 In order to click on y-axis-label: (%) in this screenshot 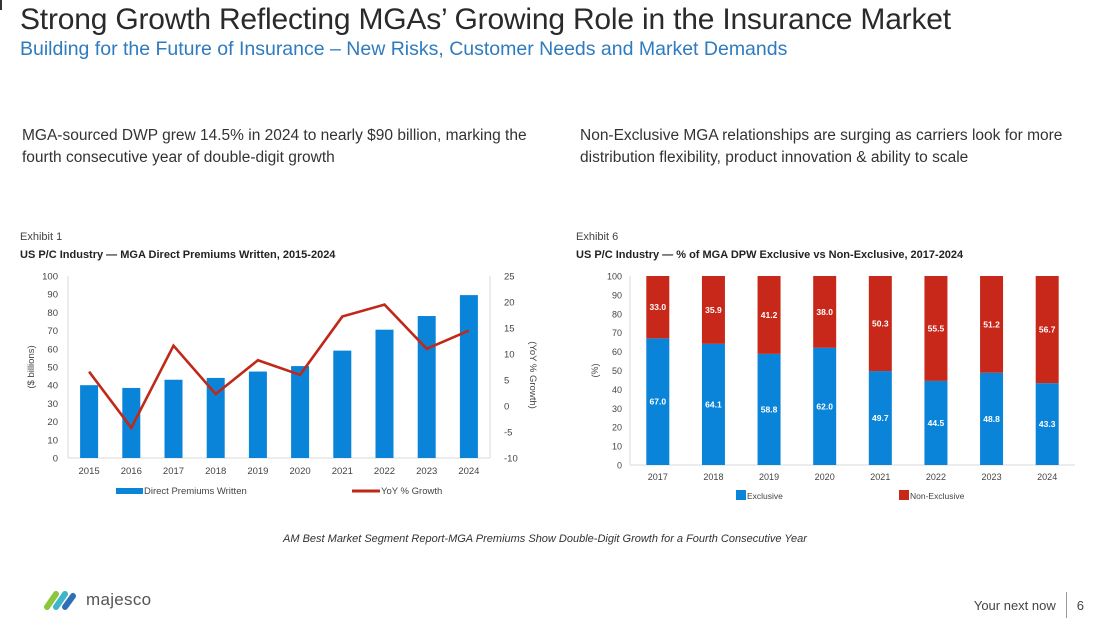, I will do `click(595, 371)`.